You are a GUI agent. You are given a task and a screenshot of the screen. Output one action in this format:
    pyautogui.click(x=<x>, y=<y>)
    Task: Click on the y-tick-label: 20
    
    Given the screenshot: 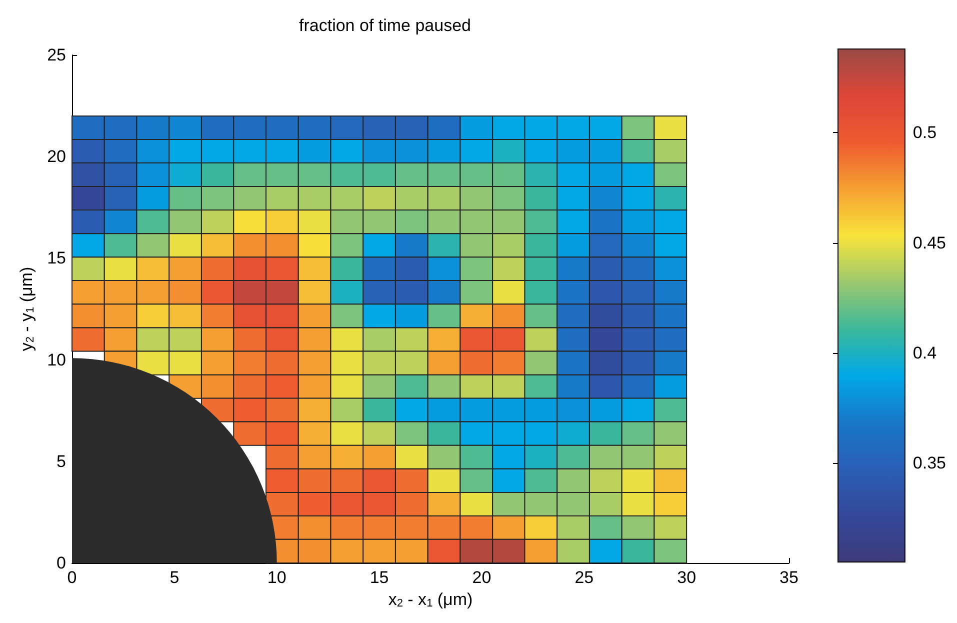 What is the action you would take?
    pyautogui.click(x=56, y=156)
    